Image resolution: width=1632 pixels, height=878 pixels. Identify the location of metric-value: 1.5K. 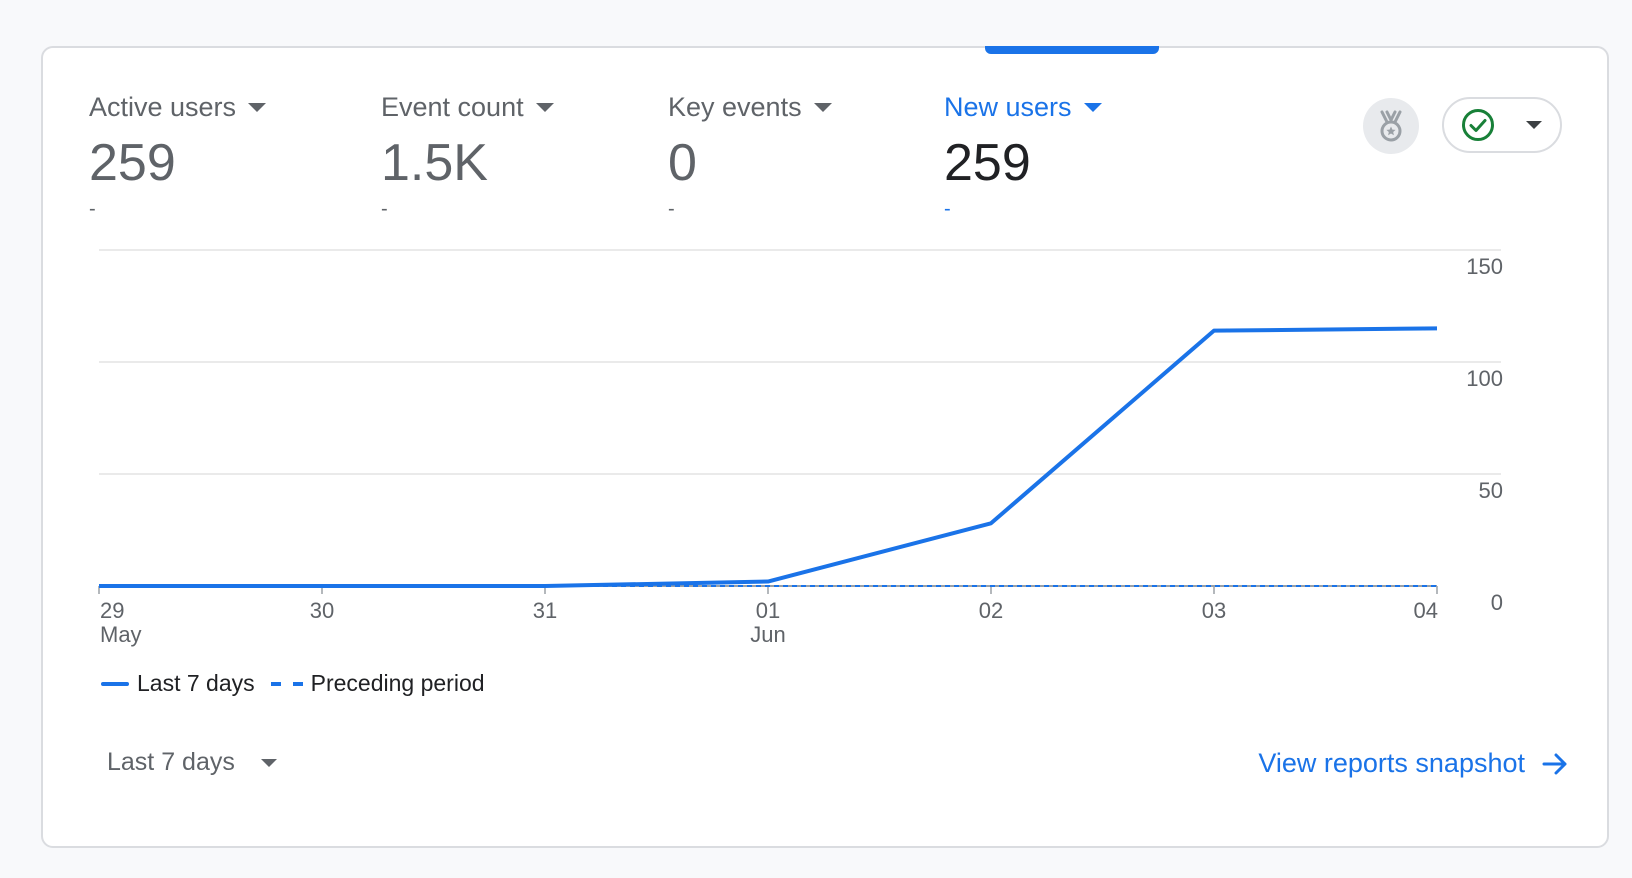
(434, 163).